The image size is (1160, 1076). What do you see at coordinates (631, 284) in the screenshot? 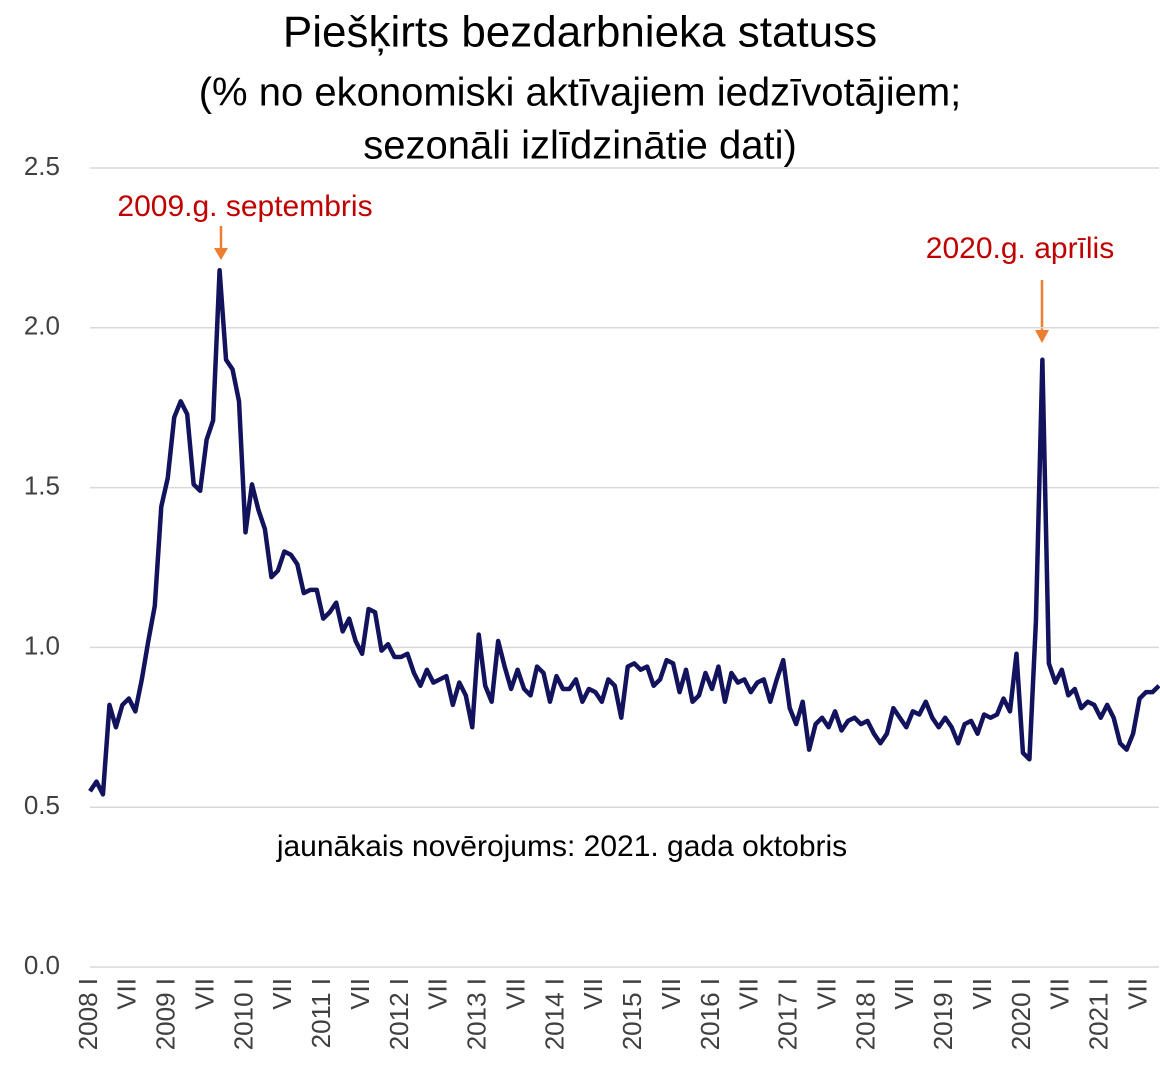
I see `annotation-arrow` at bounding box center [631, 284].